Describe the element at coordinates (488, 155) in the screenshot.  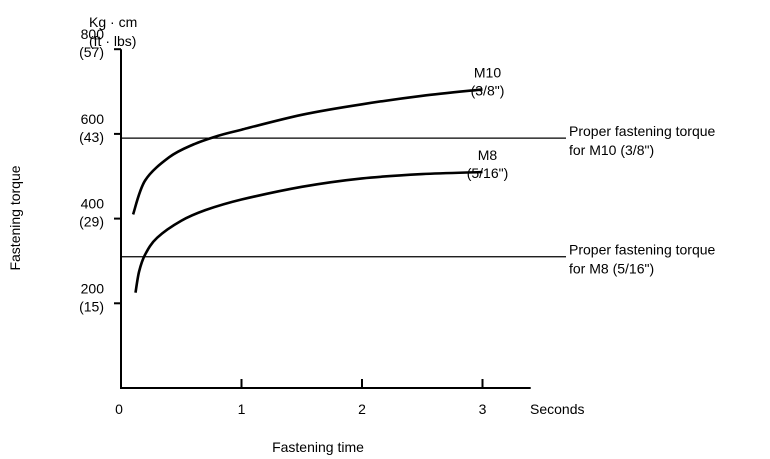
I see `series-label: M8` at that location.